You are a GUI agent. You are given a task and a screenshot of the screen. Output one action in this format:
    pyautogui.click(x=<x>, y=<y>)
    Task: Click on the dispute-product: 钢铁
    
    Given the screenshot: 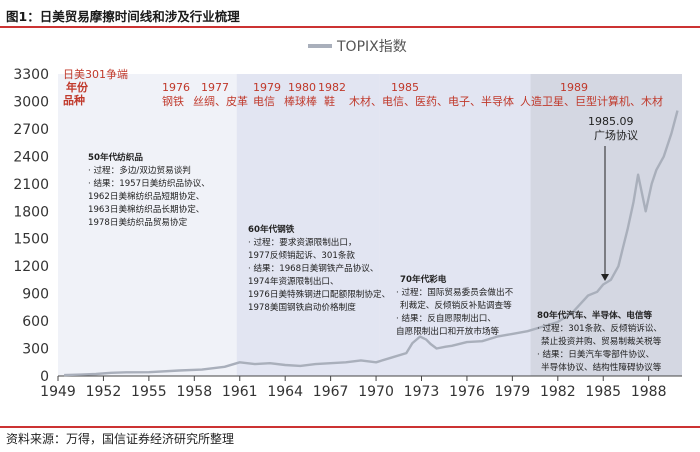 What is the action you would take?
    pyautogui.click(x=173, y=101)
    